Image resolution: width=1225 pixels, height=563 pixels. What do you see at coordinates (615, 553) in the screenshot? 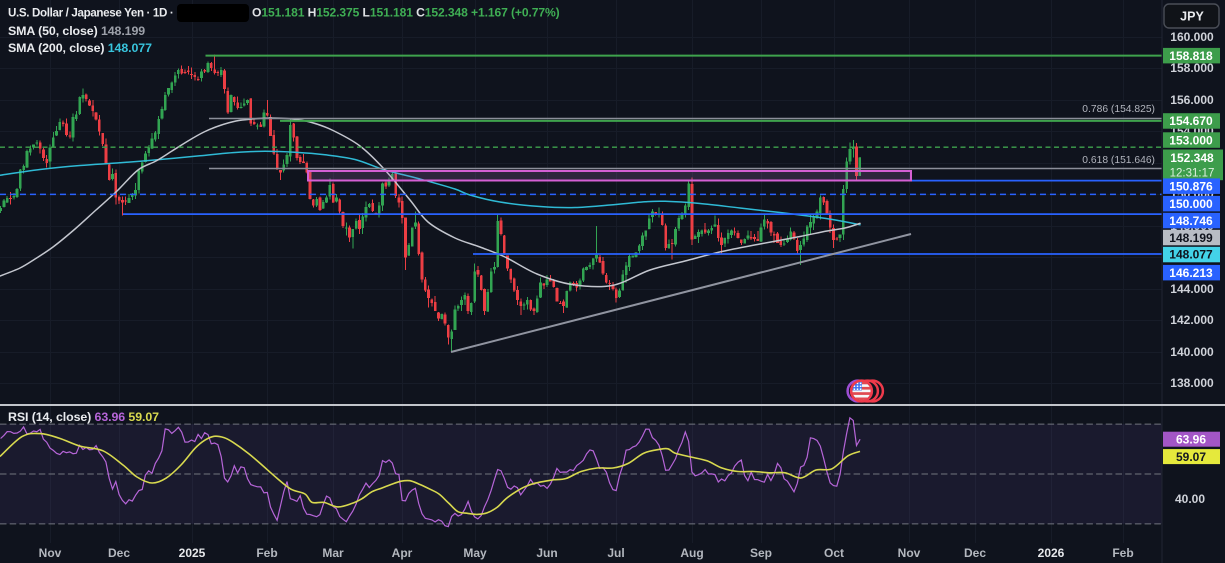
I see `svg-text: Jul` at bounding box center [615, 553].